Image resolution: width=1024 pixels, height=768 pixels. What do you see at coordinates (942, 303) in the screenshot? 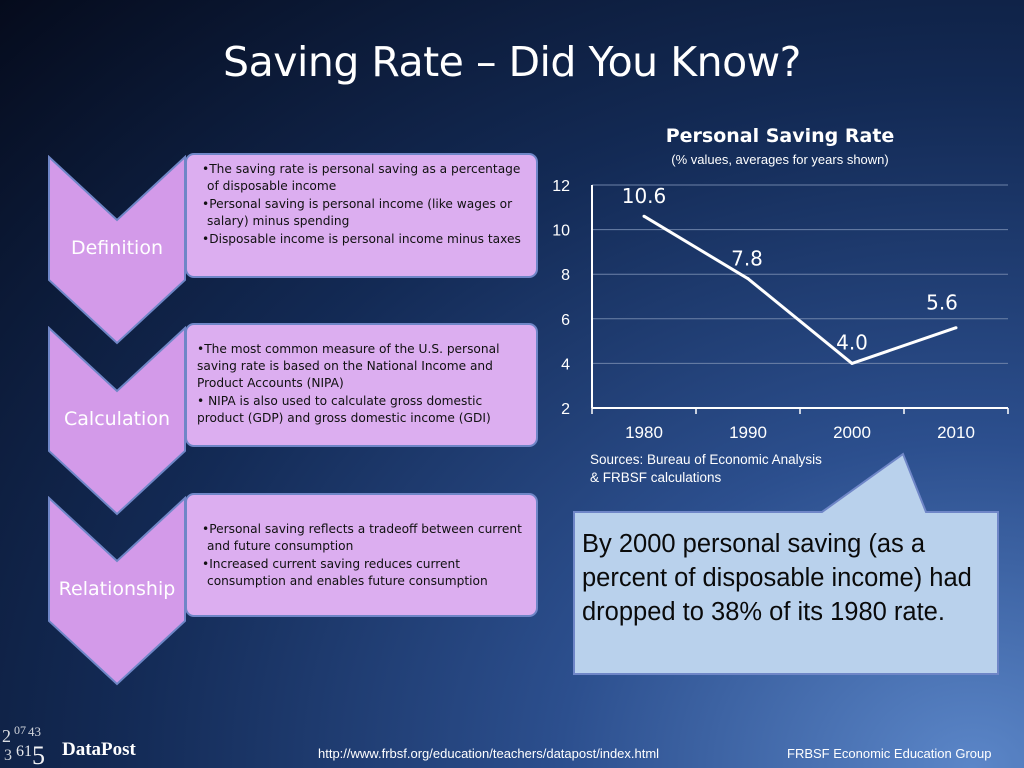
I see `data-label: 5.6` at bounding box center [942, 303].